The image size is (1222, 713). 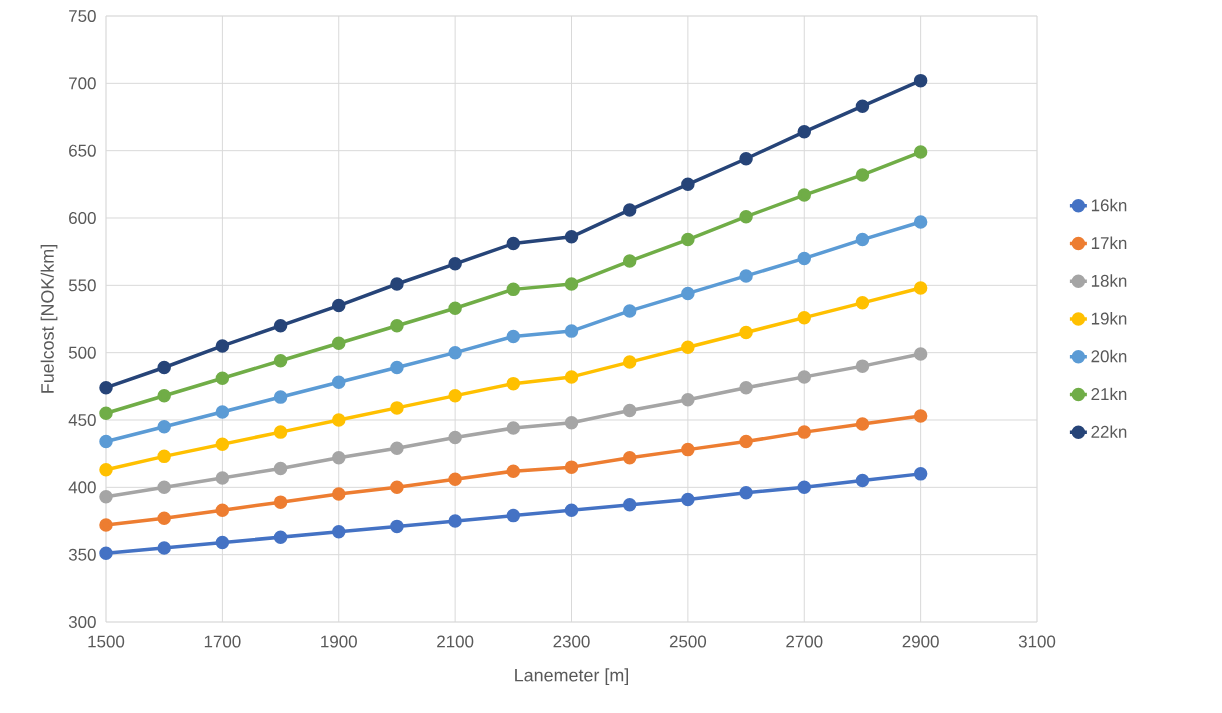 What do you see at coordinates (1109, 393) in the screenshot?
I see `legend-label: 21kn` at bounding box center [1109, 393].